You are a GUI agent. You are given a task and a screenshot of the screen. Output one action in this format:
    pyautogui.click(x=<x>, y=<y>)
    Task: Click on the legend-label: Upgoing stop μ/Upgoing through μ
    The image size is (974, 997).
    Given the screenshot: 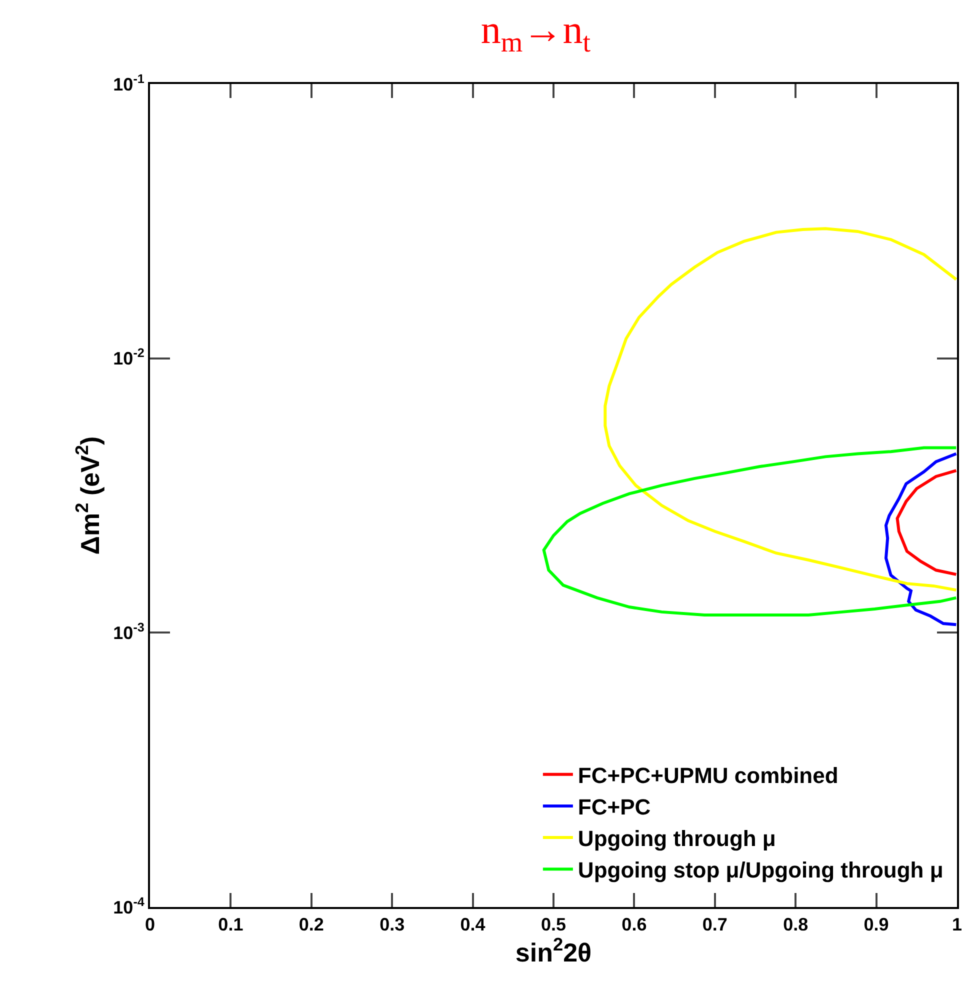 What is the action you would take?
    pyautogui.click(x=761, y=870)
    